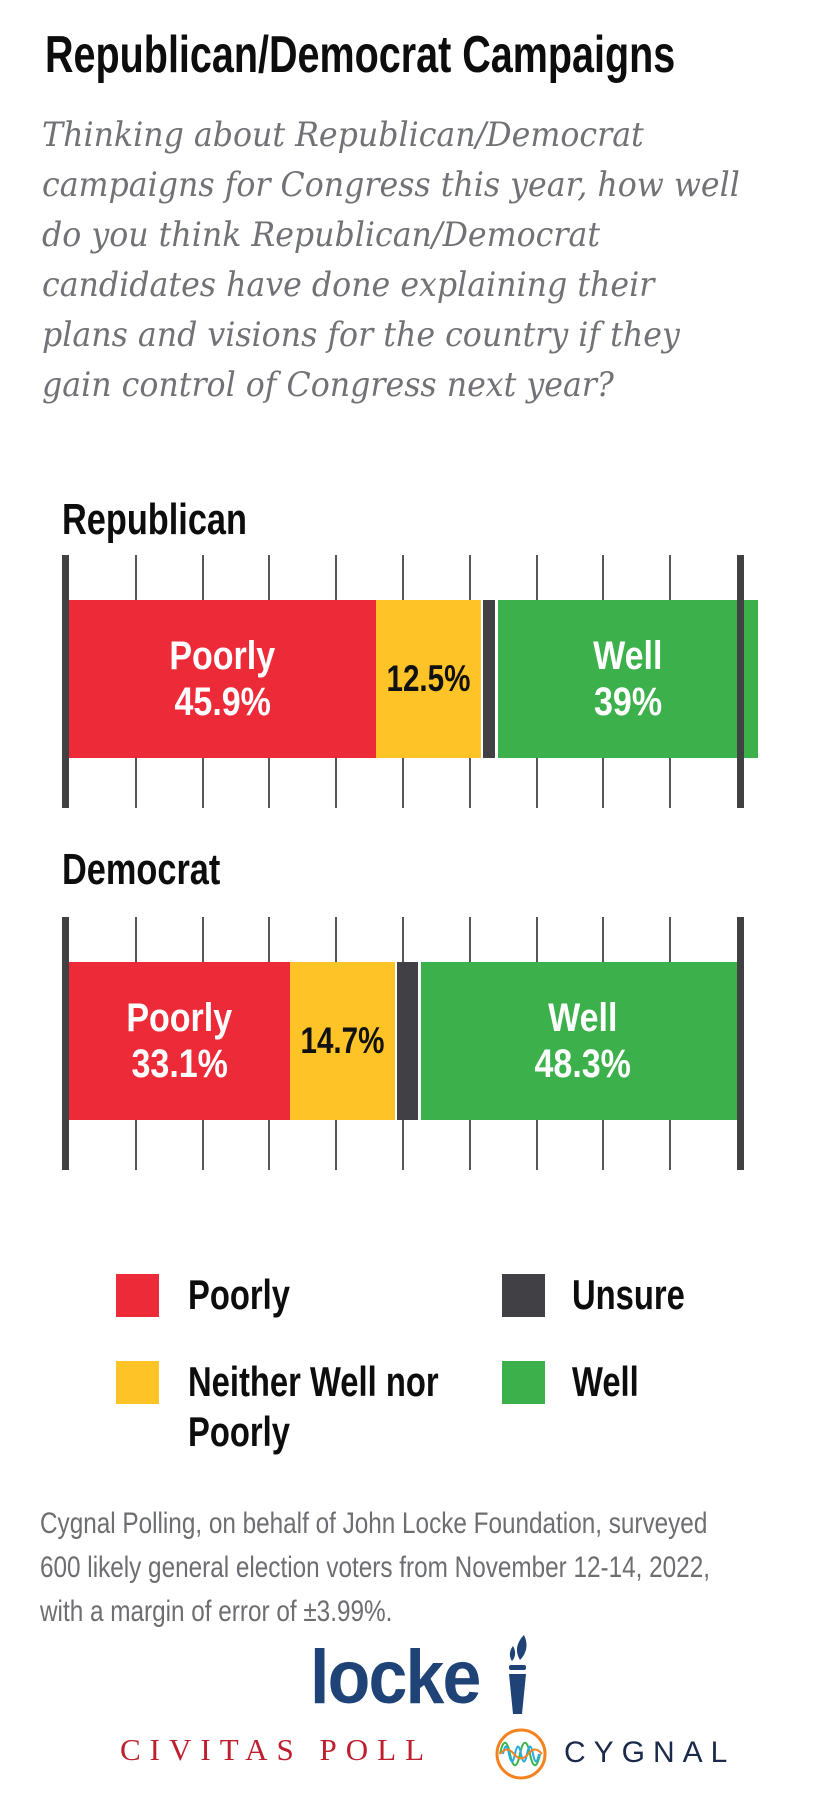 This screenshot has height=1800, width=836. I want to click on plot-area: Poorly 45.9% 12.5% Well 39%, so click(414, 681).